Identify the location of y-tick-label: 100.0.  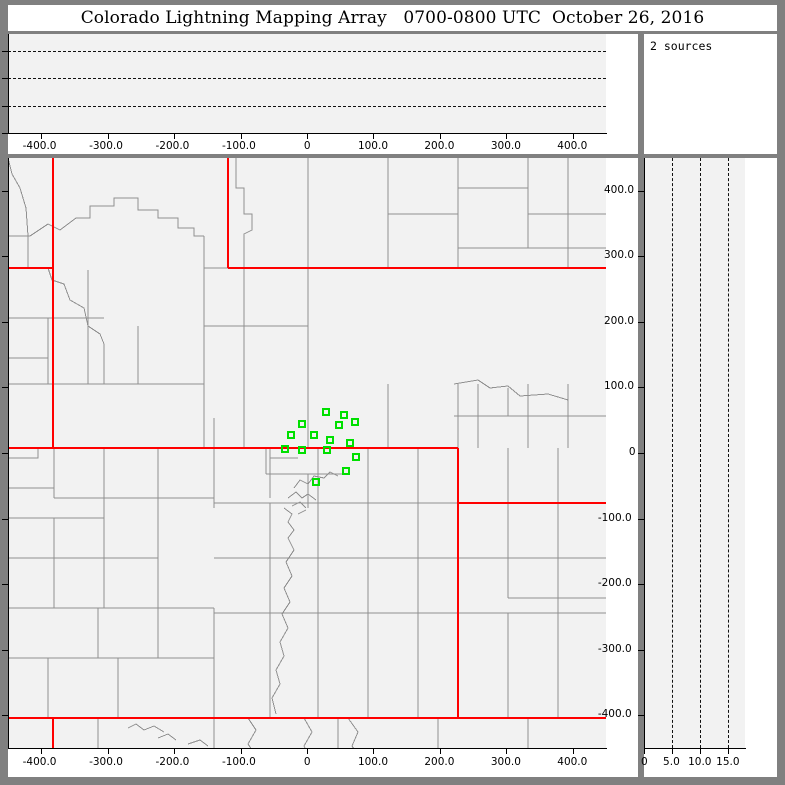
(619, 386).